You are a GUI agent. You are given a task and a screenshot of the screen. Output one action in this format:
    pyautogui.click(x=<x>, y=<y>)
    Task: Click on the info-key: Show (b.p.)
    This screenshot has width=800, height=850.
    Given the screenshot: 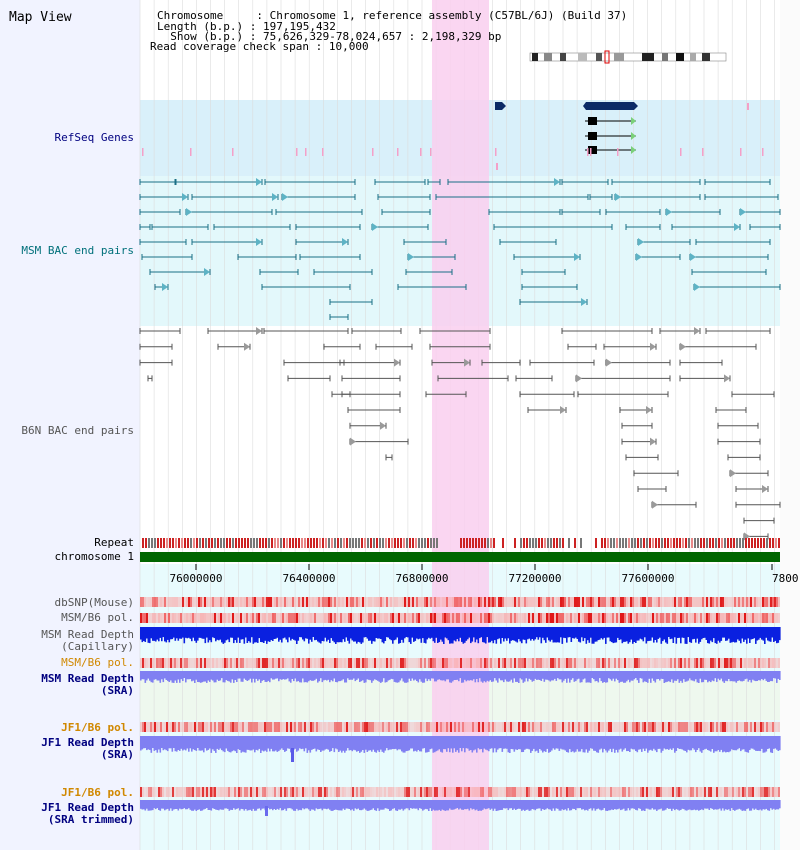 What is the action you would take?
    pyautogui.click(x=203, y=36)
    